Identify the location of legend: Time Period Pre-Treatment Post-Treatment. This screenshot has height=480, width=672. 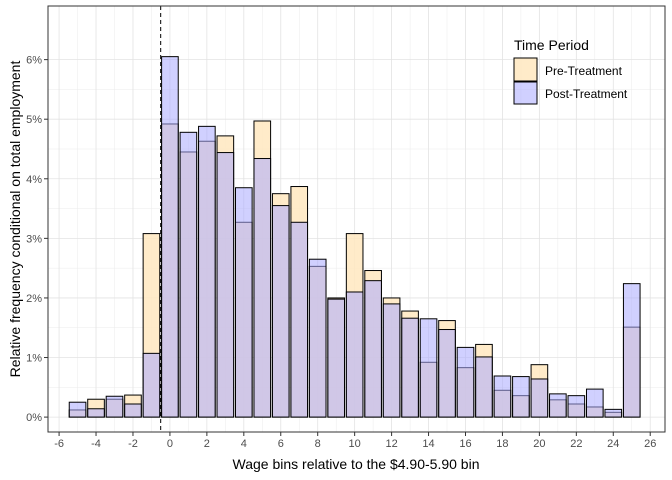
(570, 71).